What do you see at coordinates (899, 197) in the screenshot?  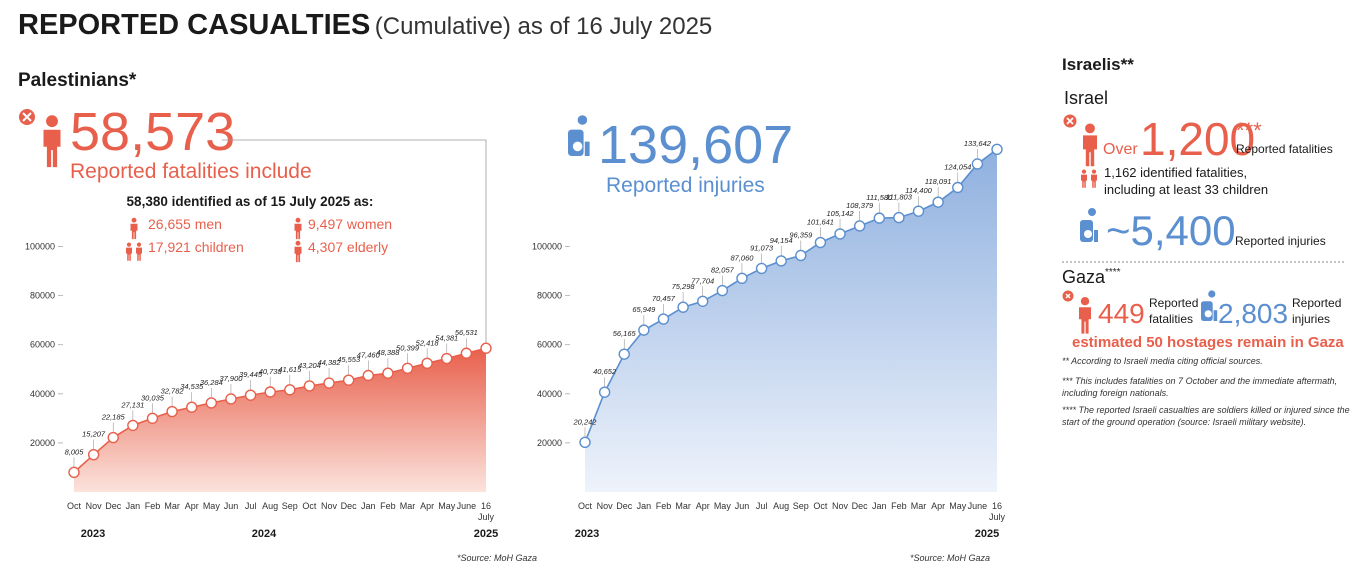 I see `value-label: 111,803` at bounding box center [899, 197].